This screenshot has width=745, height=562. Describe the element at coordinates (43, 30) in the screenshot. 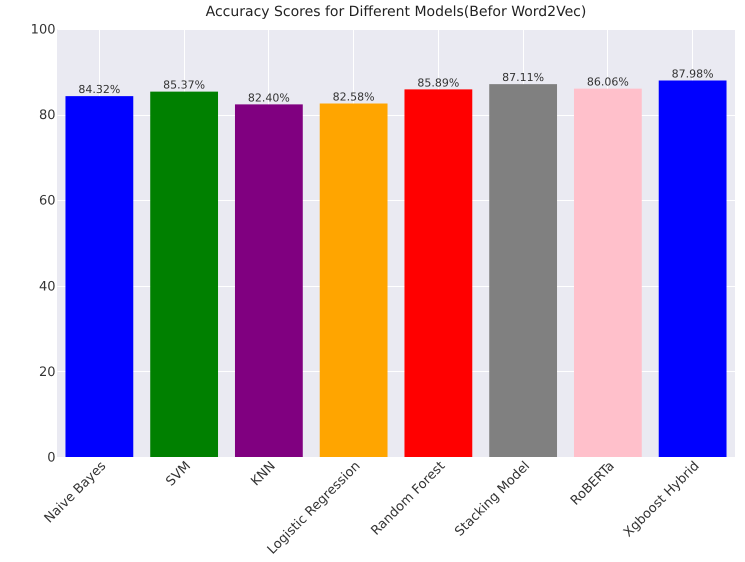

I see `y-tick-label: 100` at that location.